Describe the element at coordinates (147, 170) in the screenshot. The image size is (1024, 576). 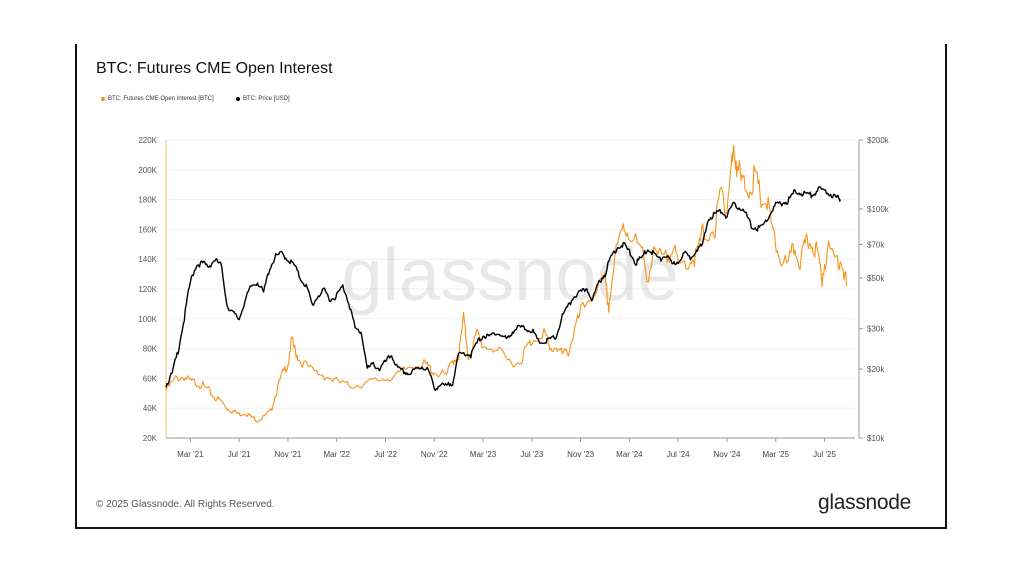
I see `y-left-tick-label: 200K` at that location.